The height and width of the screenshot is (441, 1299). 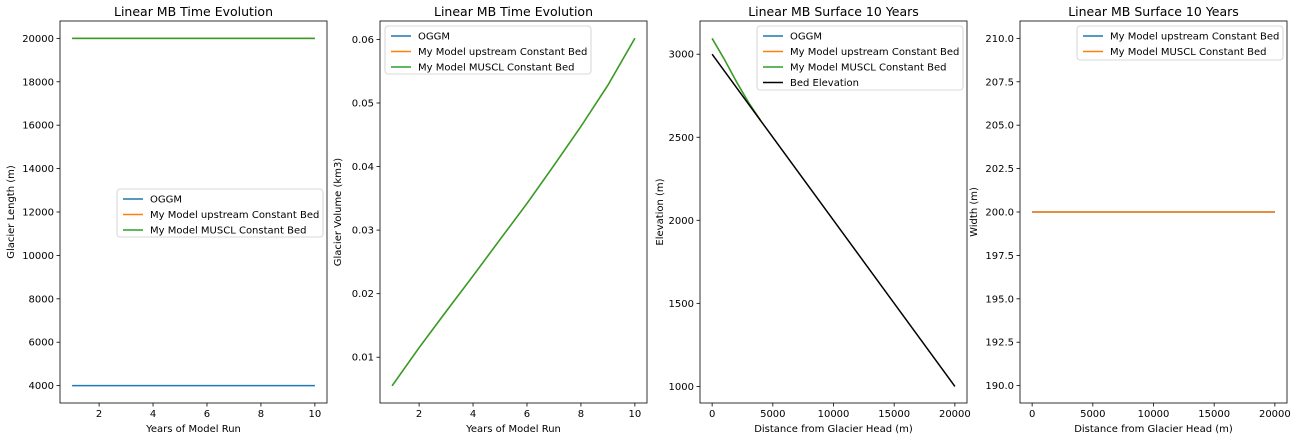 I want to click on y-tick-label: 202.5, so click(x=999, y=169).